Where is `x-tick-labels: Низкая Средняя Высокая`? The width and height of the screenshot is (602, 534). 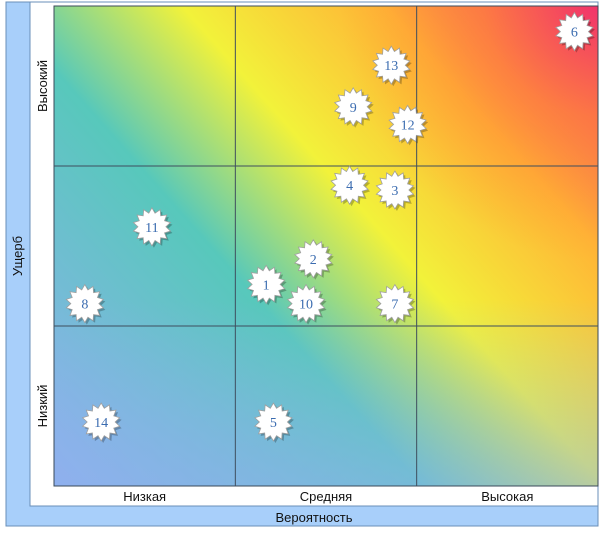 x-tick-labels: Низкая Средняя Высокая is located at coordinates (328, 496).